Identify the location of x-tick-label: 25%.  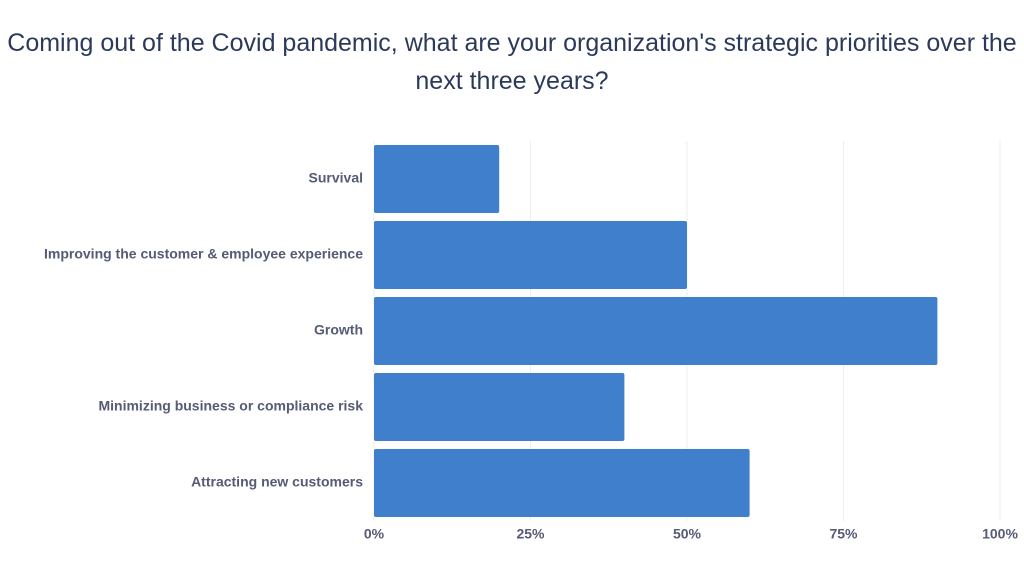
(530, 534).